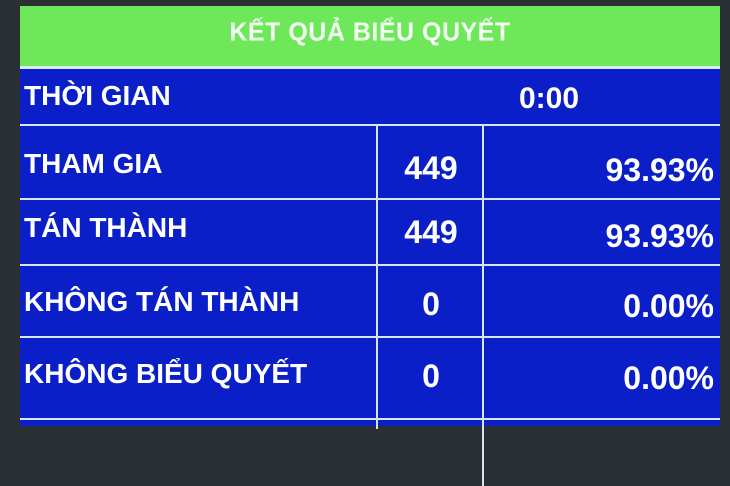 This screenshot has height=486, width=730. Describe the element at coordinates (370, 163) in the screenshot. I see `table-row: THAM GIA 449 93.93%` at that location.